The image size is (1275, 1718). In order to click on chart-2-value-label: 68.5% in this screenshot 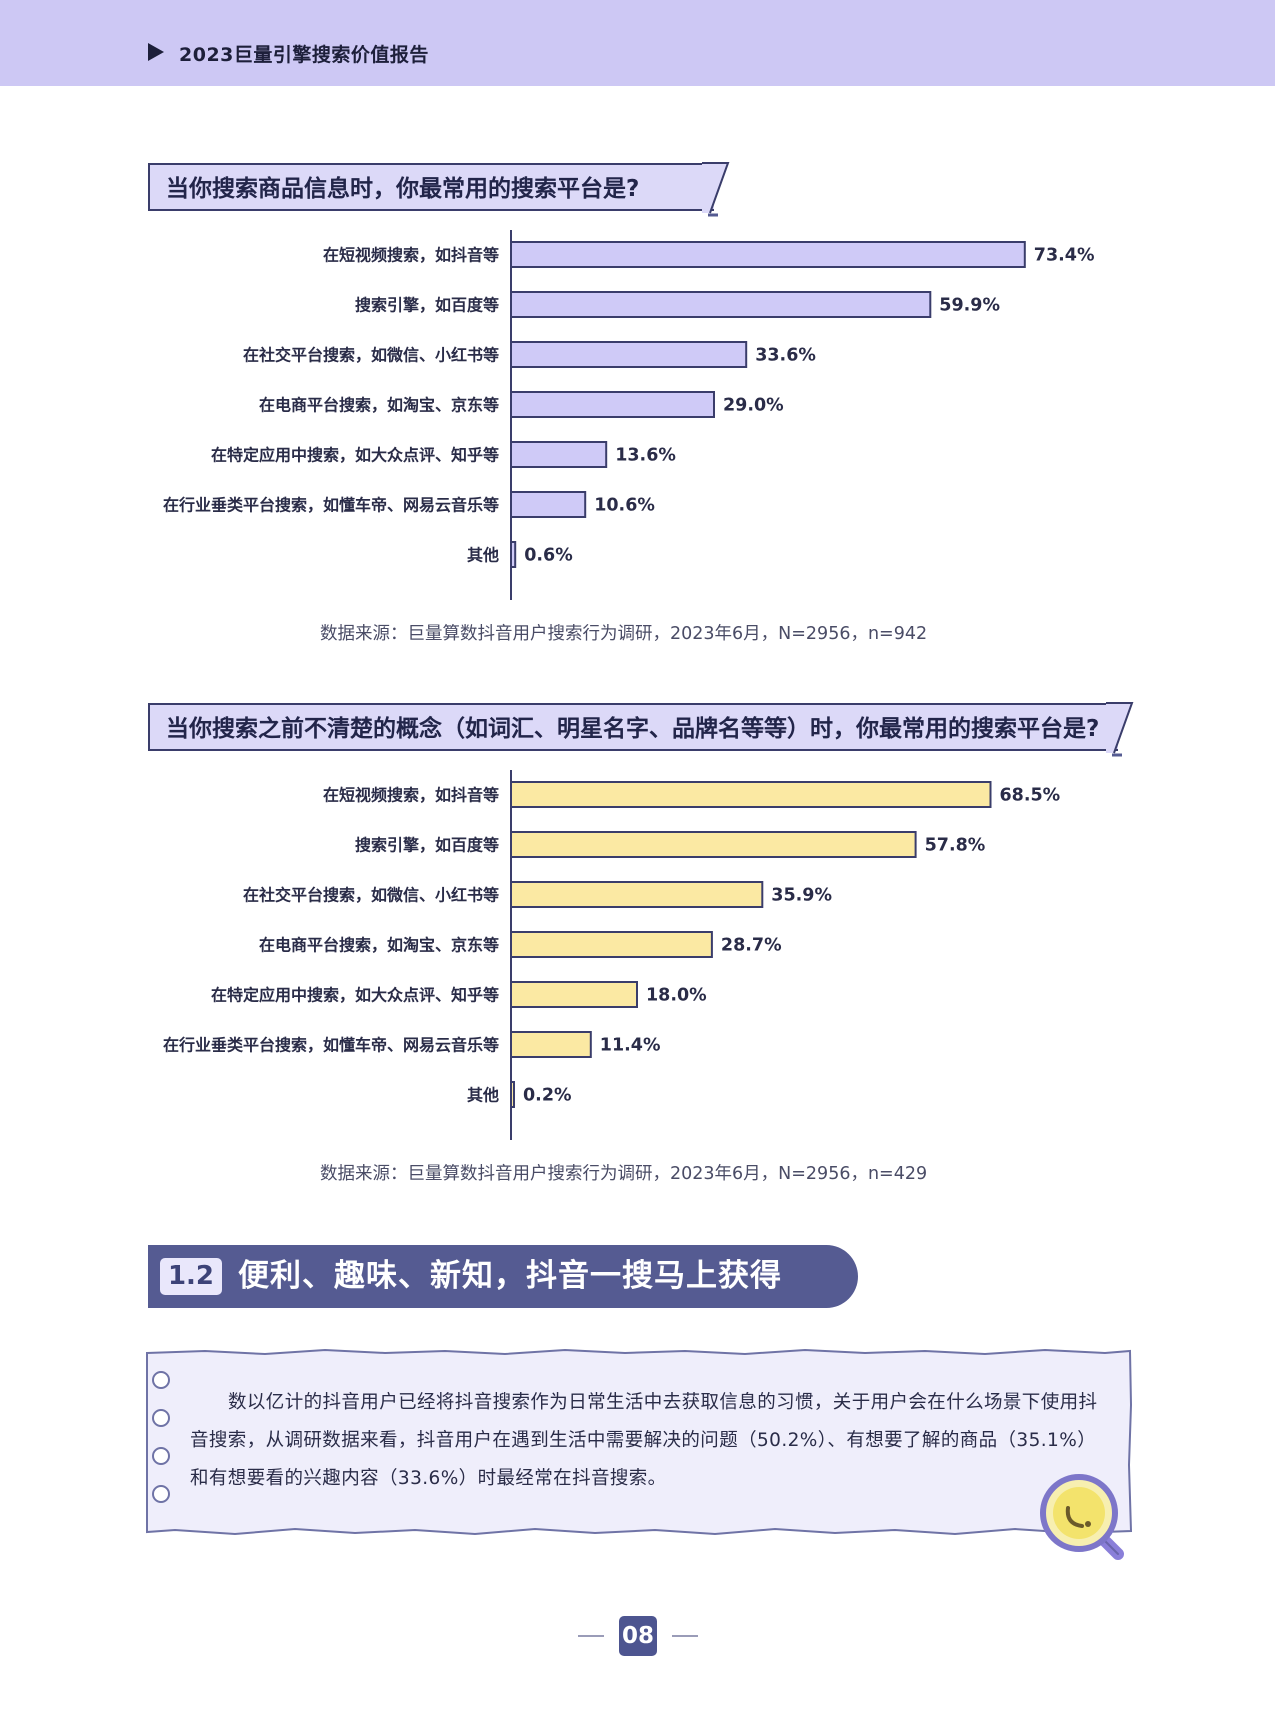, I will do `click(1030, 796)`.